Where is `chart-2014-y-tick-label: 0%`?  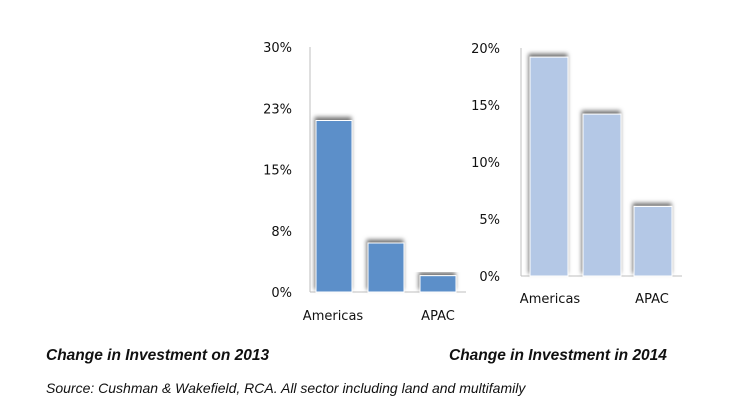 chart-2014-y-tick-label: 0% is located at coordinates (489, 277).